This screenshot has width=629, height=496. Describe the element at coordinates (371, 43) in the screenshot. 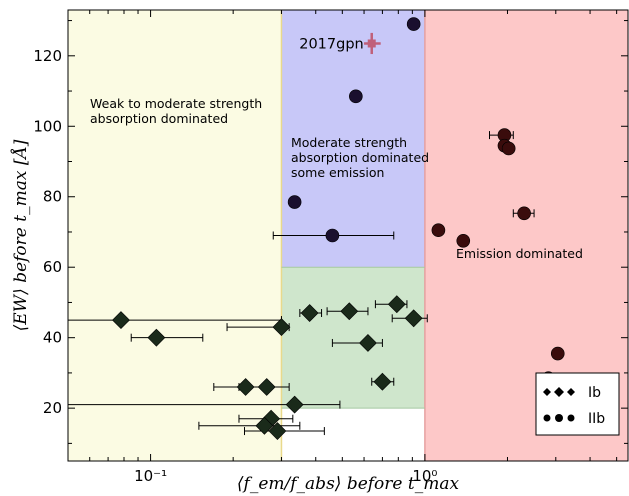

I see `annotation-marker` at that location.